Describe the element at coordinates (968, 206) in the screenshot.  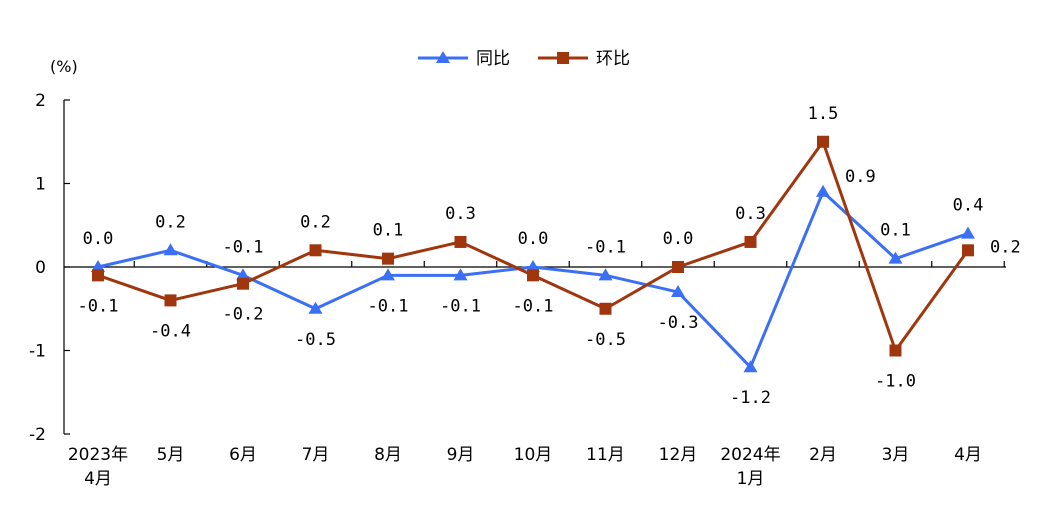
I see `data-label: 0.4` at that location.